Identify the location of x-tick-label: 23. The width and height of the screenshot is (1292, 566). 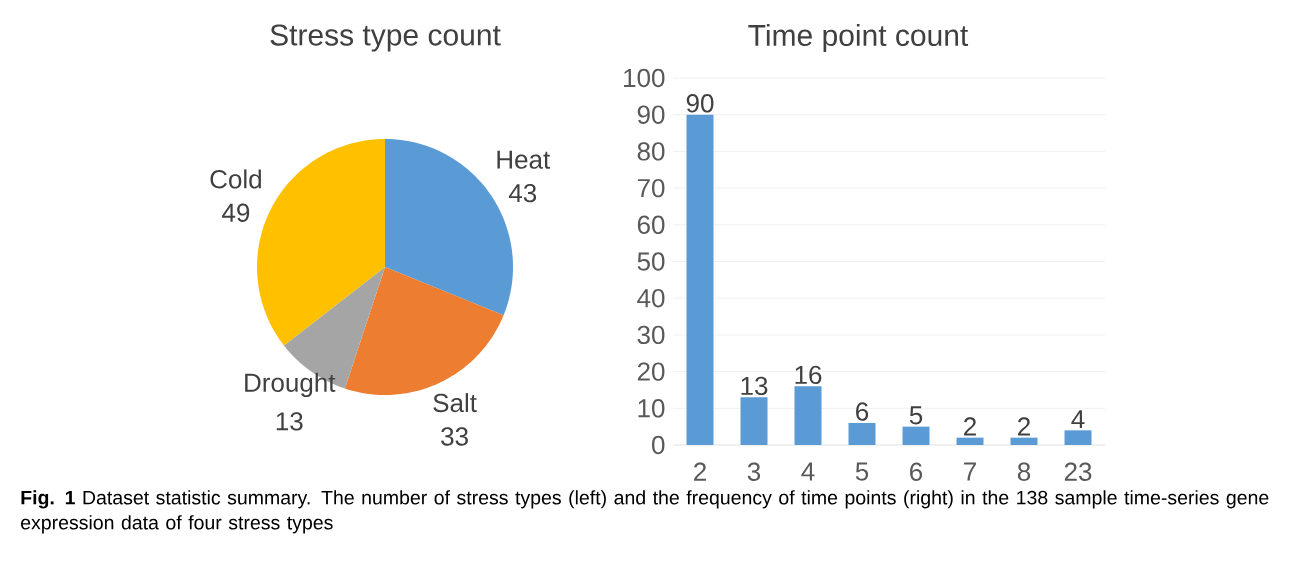
(1078, 471).